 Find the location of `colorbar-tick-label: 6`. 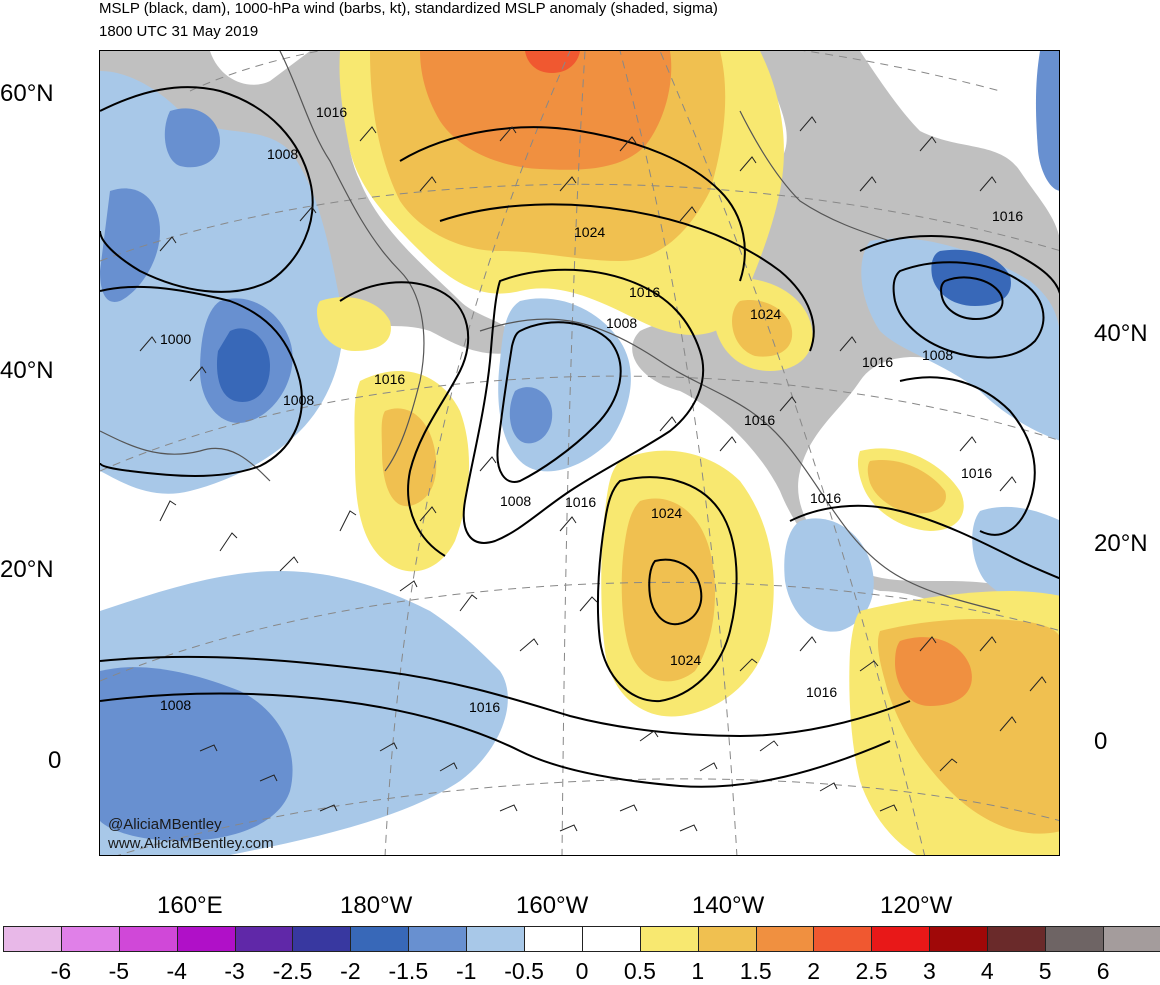

colorbar-tick-label: 6 is located at coordinates (1103, 971).